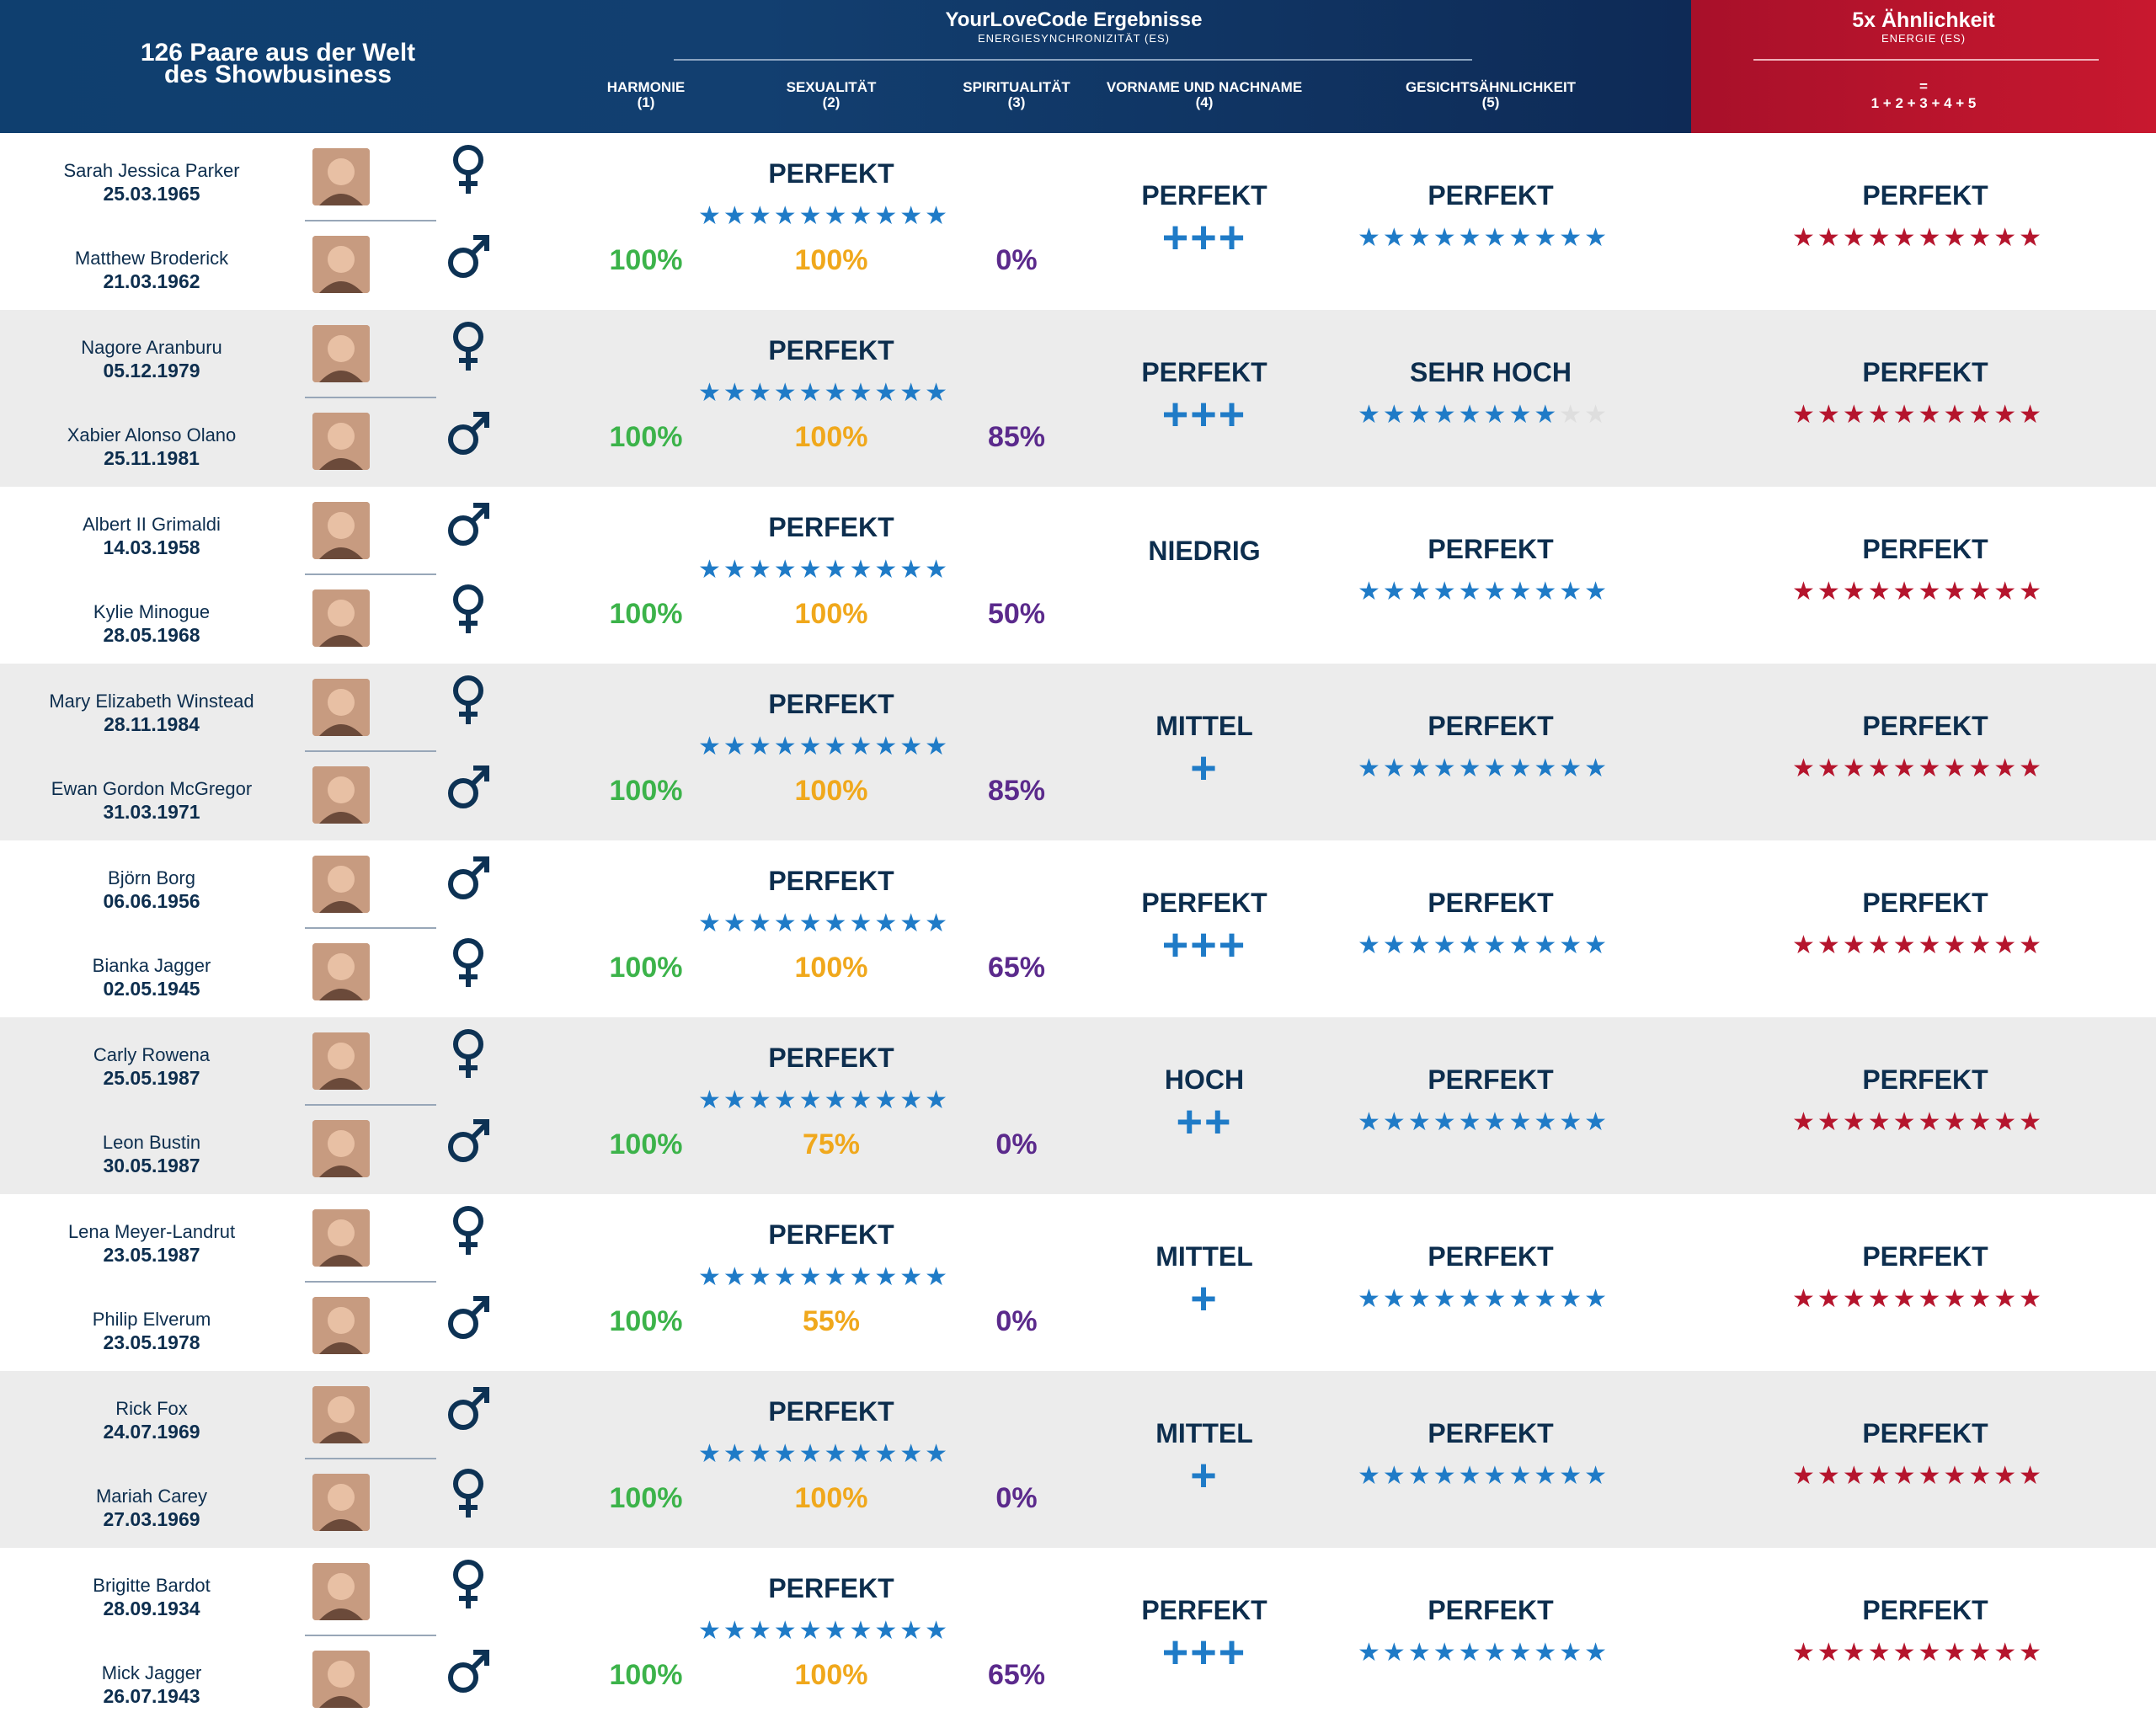 This screenshot has height=1723, width=2156. Describe the element at coordinates (152, 1585) in the screenshot. I see `person-name: Brigitte Bardot` at that location.